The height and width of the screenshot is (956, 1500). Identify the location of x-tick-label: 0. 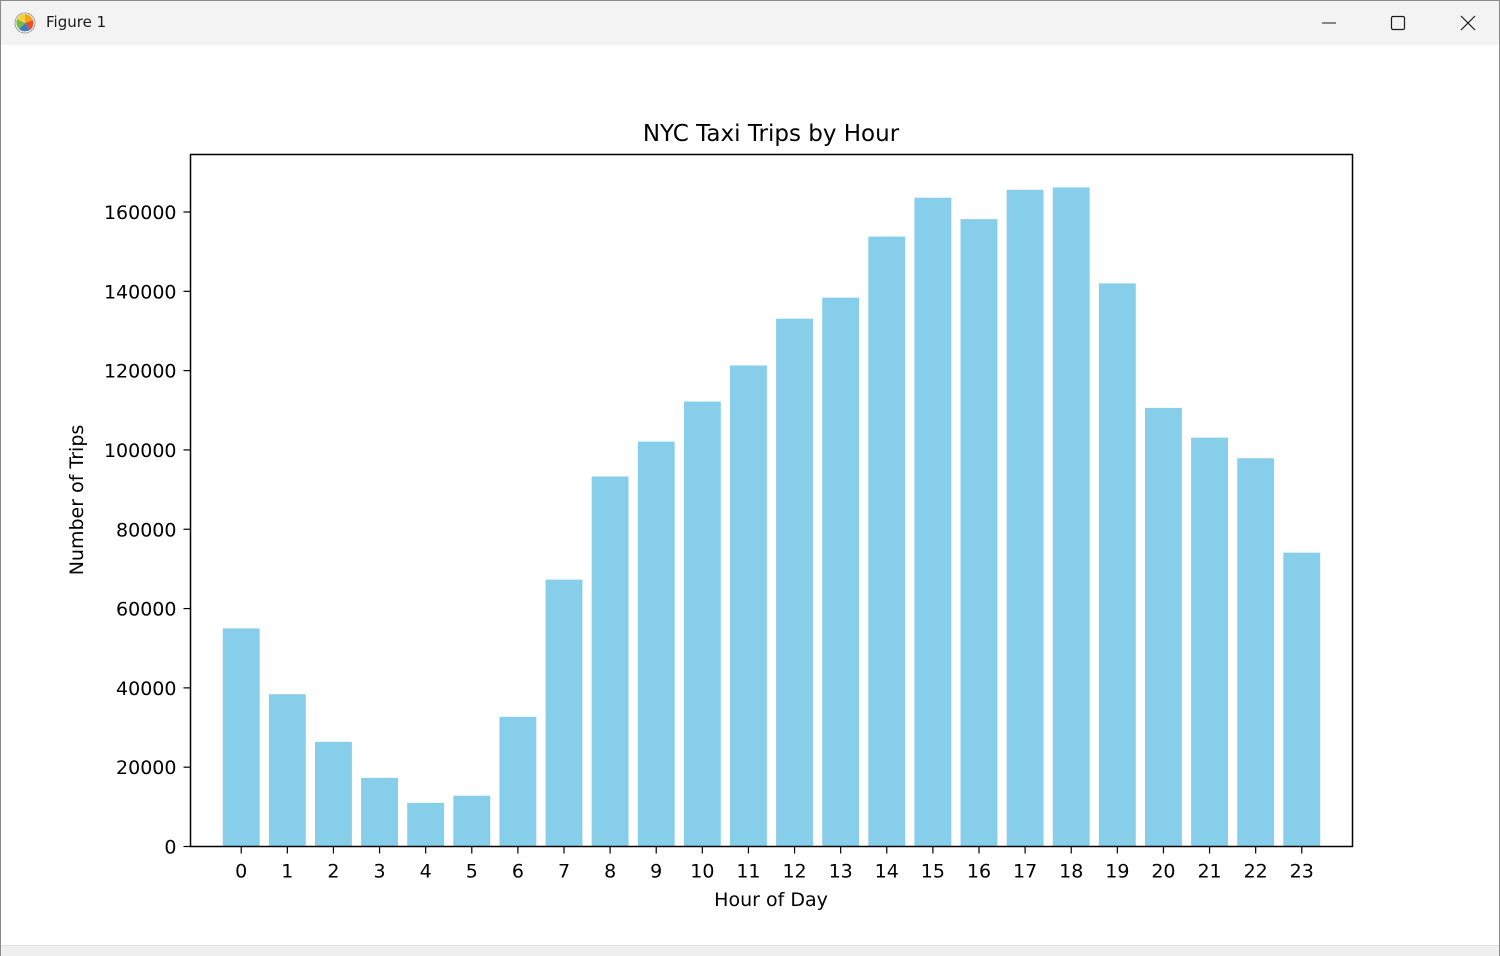
(241, 872).